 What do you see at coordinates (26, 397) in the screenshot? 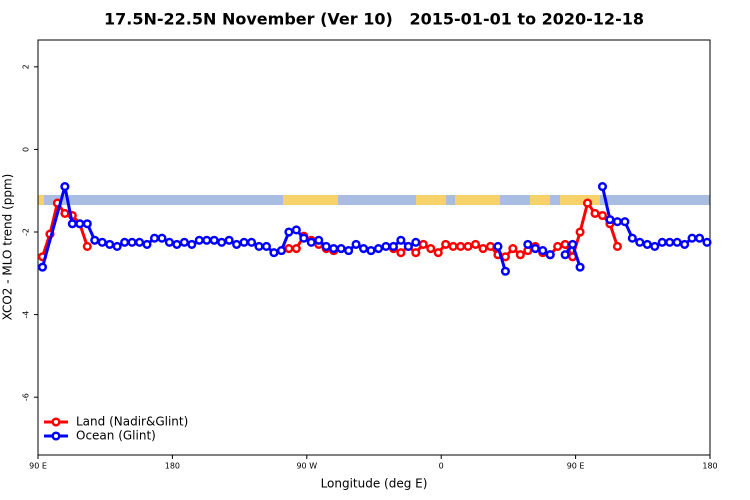
I see `y-tick-label: -6` at bounding box center [26, 397].